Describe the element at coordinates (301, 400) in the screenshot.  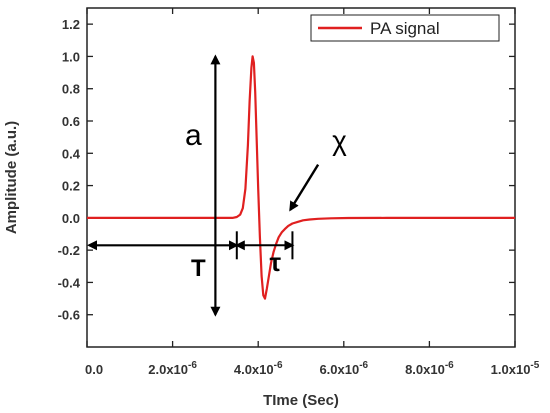
I see `x-axis-title: TIme (Sec)` at that location.